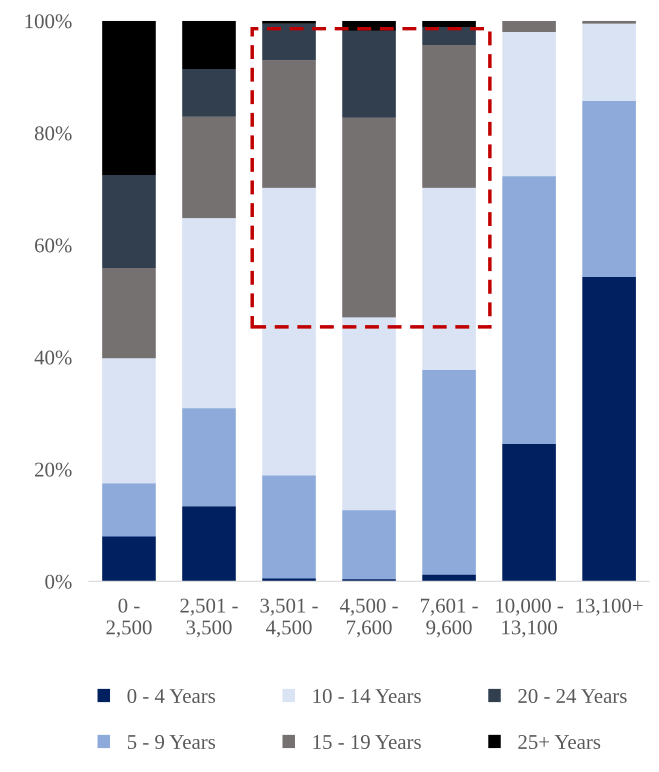  What do you see at coordinates (49, 21) in the screenshot?
I see `y-tick-label: 100%` at bounding box center [49, 21].